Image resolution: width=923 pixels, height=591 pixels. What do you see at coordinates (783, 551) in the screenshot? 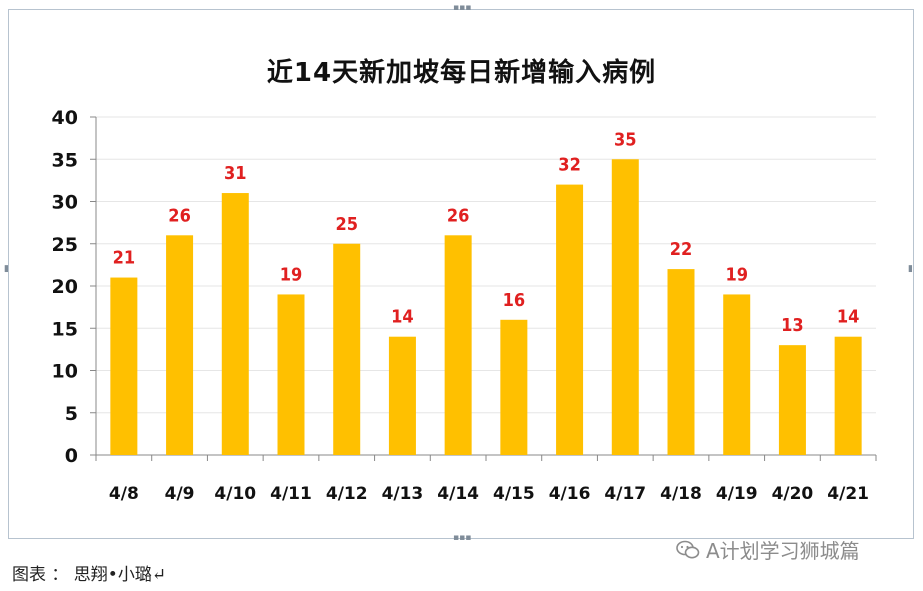
I see `watermark-text: A计划学习狮城篇` at bounding box center [783, 551].